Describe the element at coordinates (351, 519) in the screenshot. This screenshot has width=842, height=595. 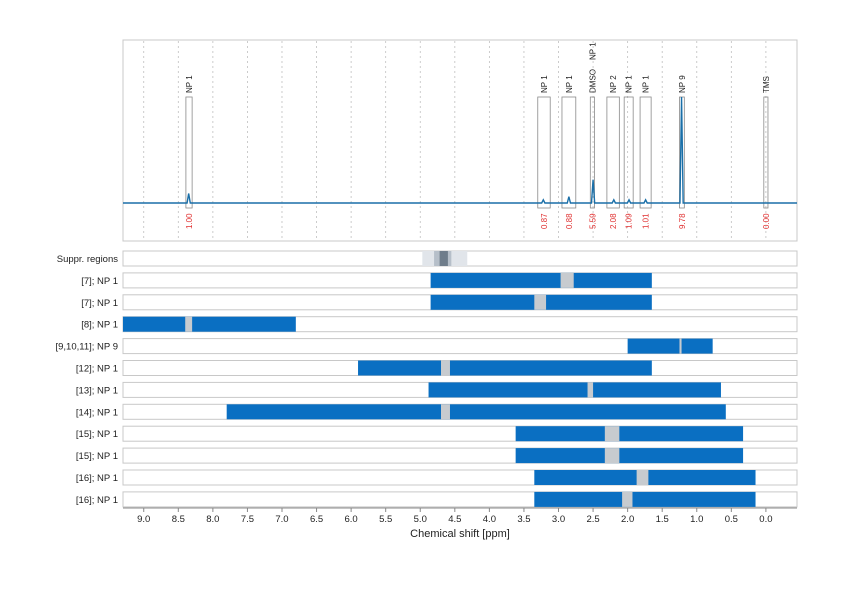
I see `x-tick-label: 6.0` at that location.